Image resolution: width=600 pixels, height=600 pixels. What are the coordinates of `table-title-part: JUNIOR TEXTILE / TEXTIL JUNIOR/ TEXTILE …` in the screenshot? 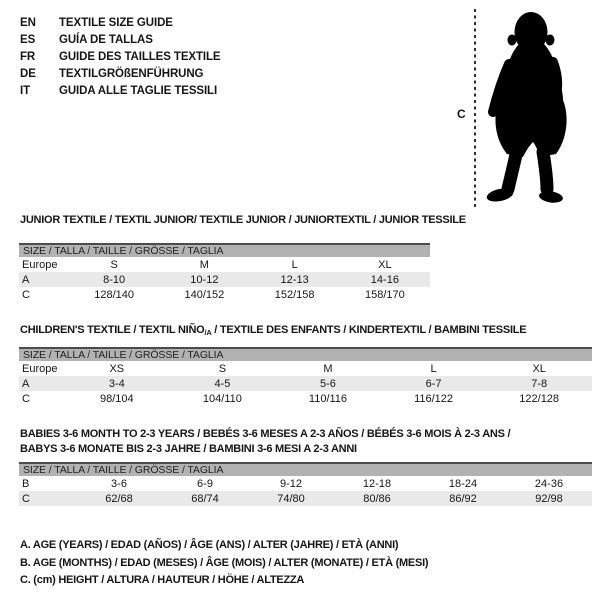 It's located at (243, 220).